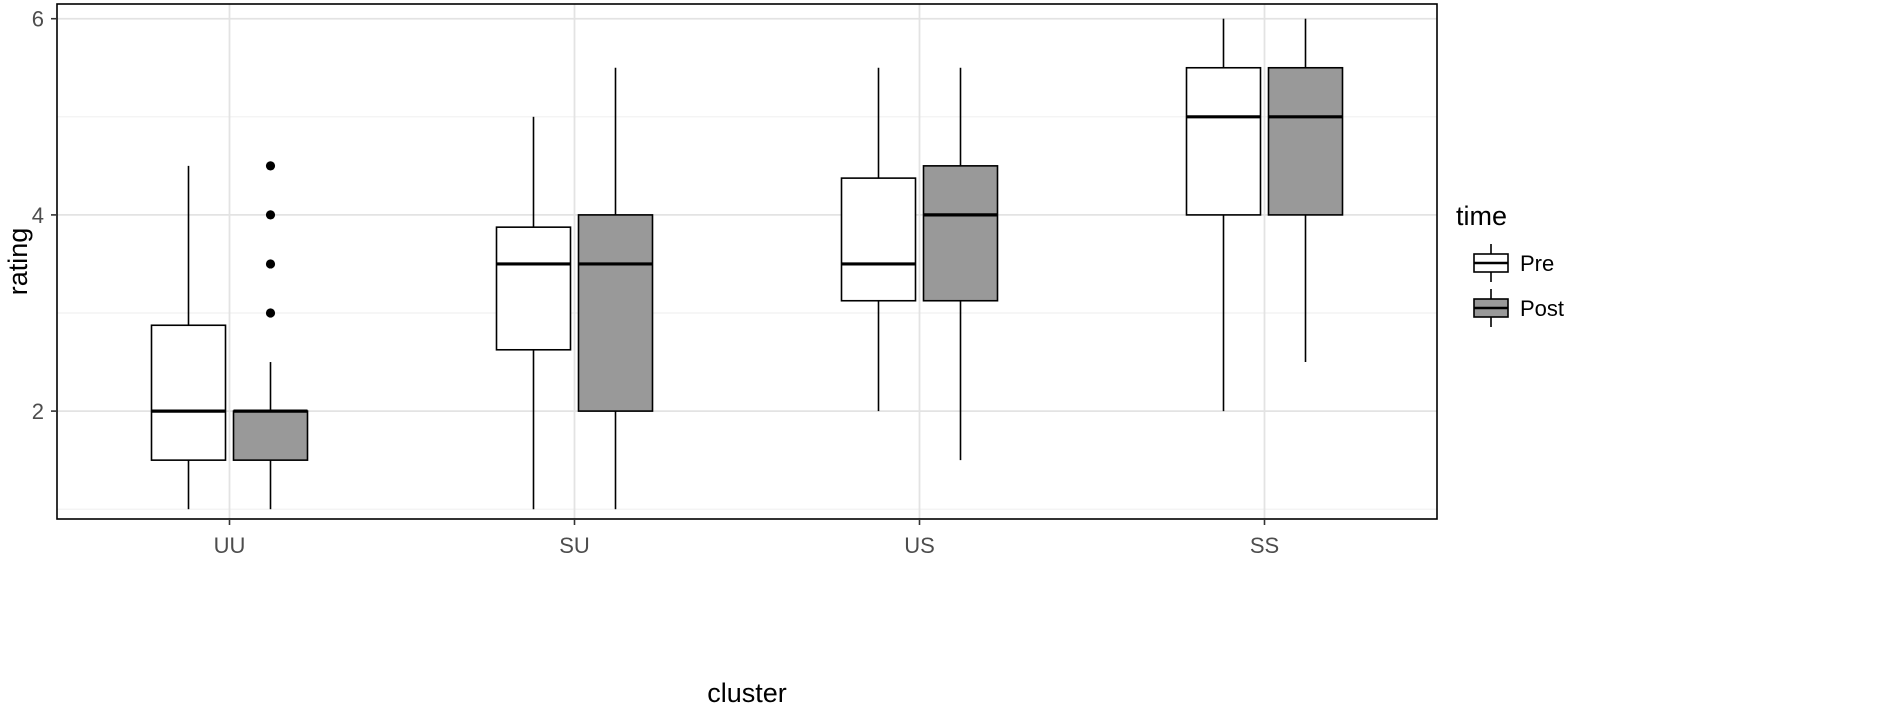 The width and height of the screenshot is (1902, 709). Describe the element at coordinates (747, 693) in the screenshot. I see `x-axis-title: cluster` at that location.